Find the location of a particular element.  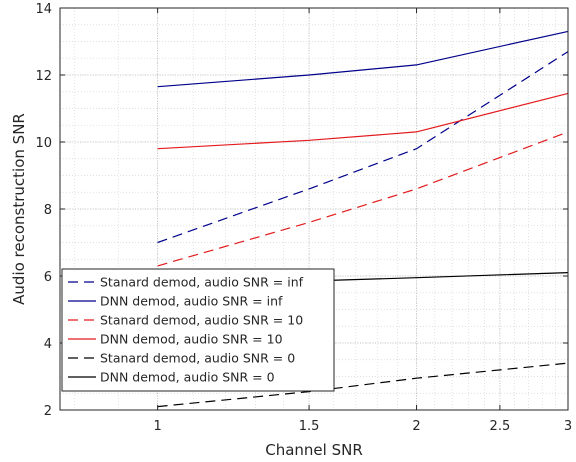

x-tick-label: 3 is located at coordinates (568, 426).